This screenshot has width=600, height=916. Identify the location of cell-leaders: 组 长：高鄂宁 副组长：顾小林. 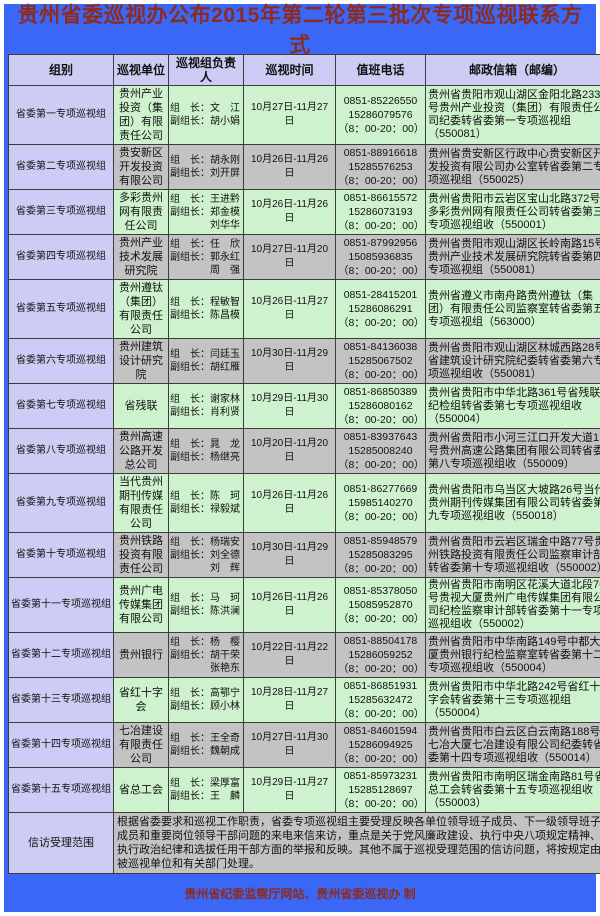
(206, 700).